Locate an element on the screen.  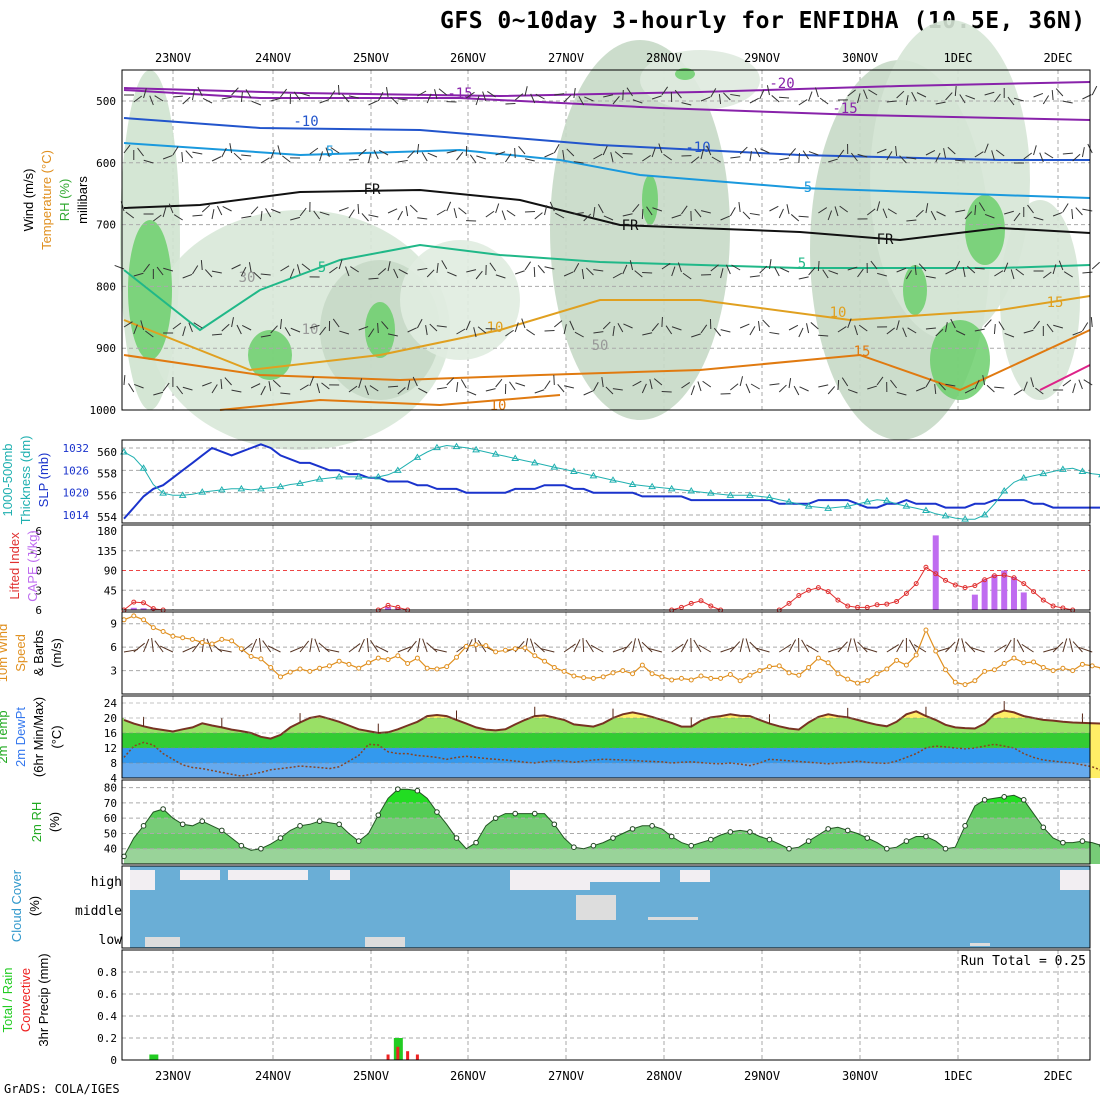
contour-label: 50 is located at coordinates (600, 346).